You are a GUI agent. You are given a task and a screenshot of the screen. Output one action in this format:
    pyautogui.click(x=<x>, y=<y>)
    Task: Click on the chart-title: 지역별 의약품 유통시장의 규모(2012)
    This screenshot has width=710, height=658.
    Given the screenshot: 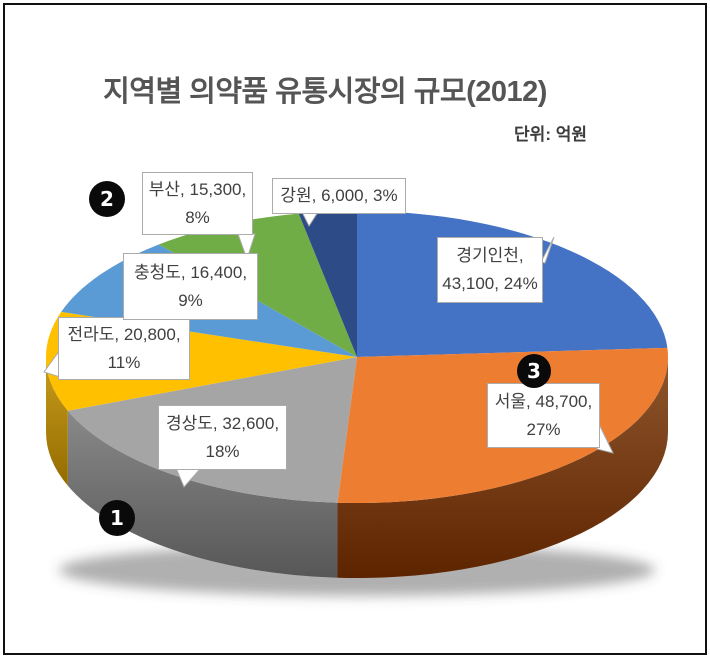 What is the action you would take?
    pyautogui.click(x=325, y=92)
    